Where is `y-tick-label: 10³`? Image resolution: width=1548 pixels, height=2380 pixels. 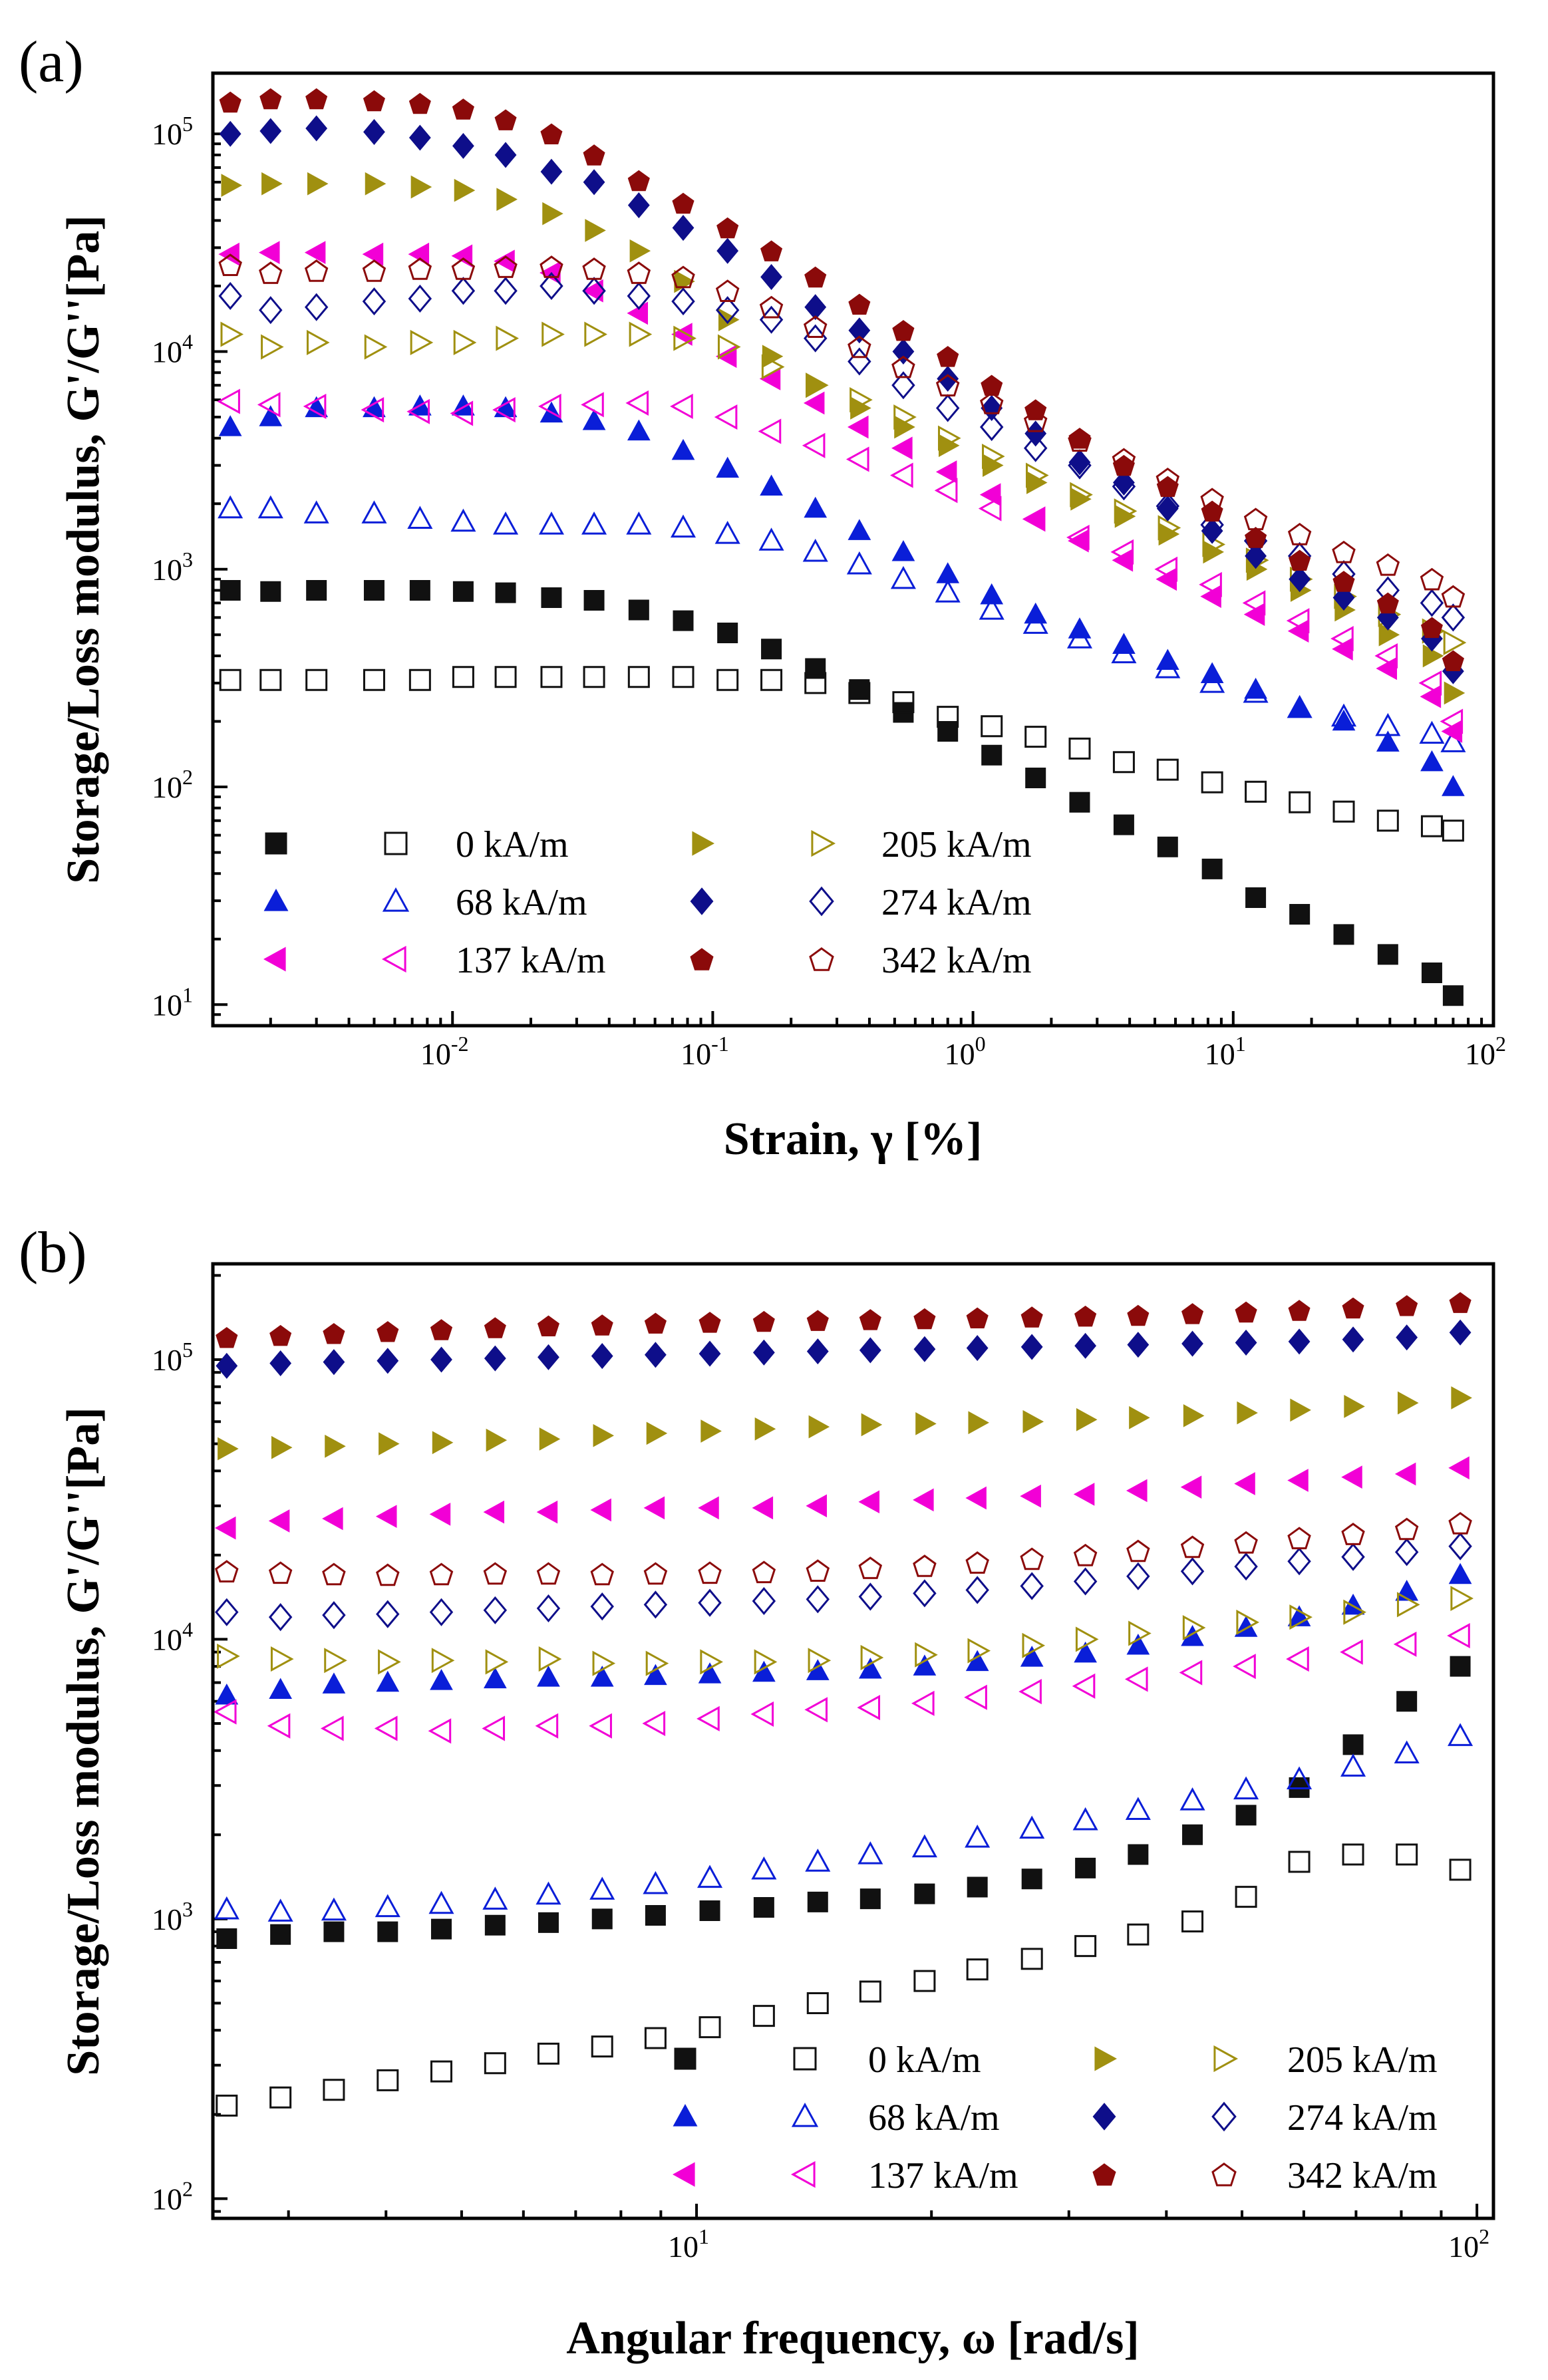
y-tick-label: 10³ is located at coordinates (172, 567).